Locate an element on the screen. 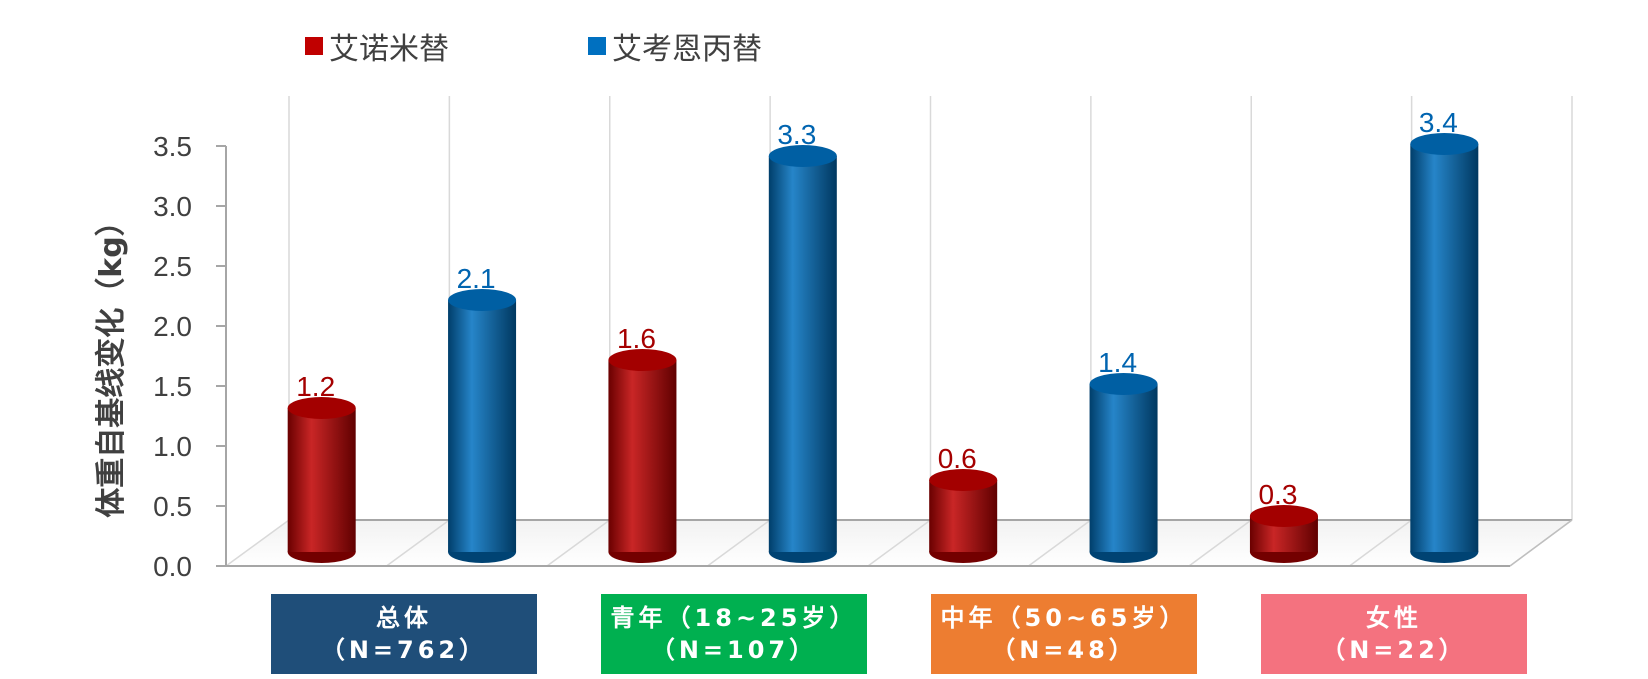  category-box-line1: 总体 is located at coordinates (404, 618).